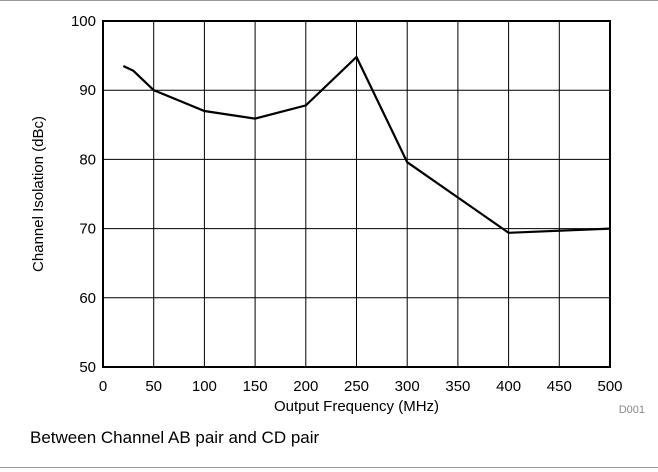 The image size is (658, 472). I want to click on y-tick-labels: 50 60 70 80 90 100, so click(83, 194).